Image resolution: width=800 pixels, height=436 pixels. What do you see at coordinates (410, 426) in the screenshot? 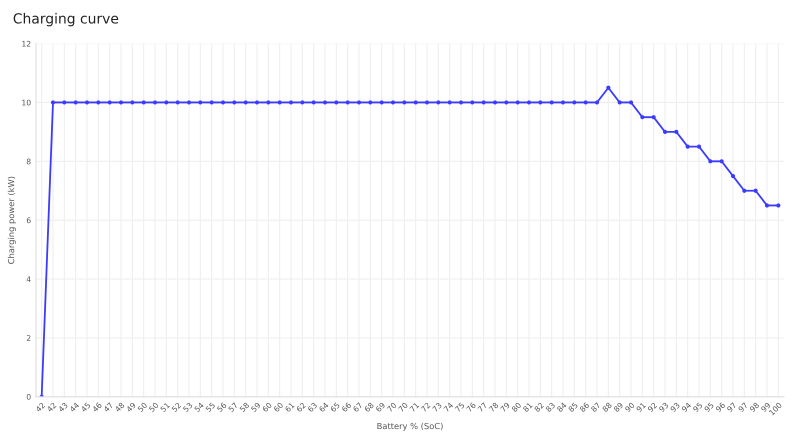
I see `x-axis-title: Battery % (SoC)` at bounding box center [410, 426].